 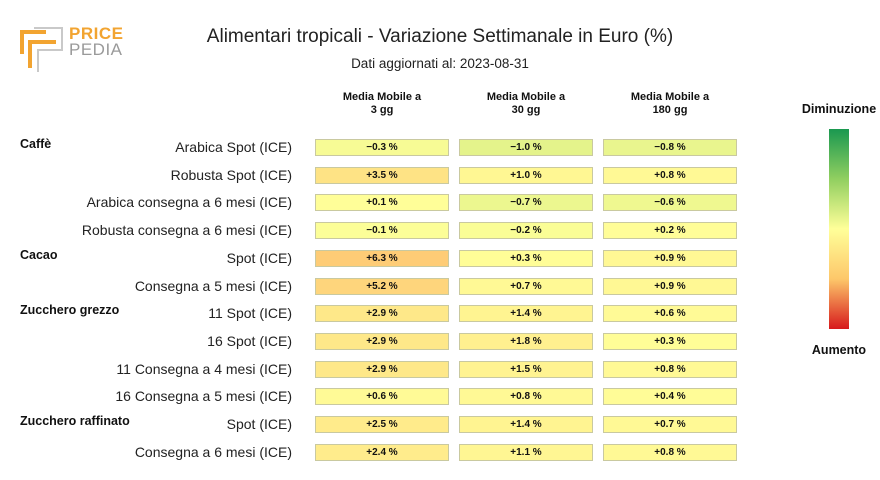 What do you see at coordinates (250, 313) in the screenshot?
I see `row-label-zucchero-grezzo-11-spot-ice: 11 Spot (ICE)` at bounding box center [250, 313].